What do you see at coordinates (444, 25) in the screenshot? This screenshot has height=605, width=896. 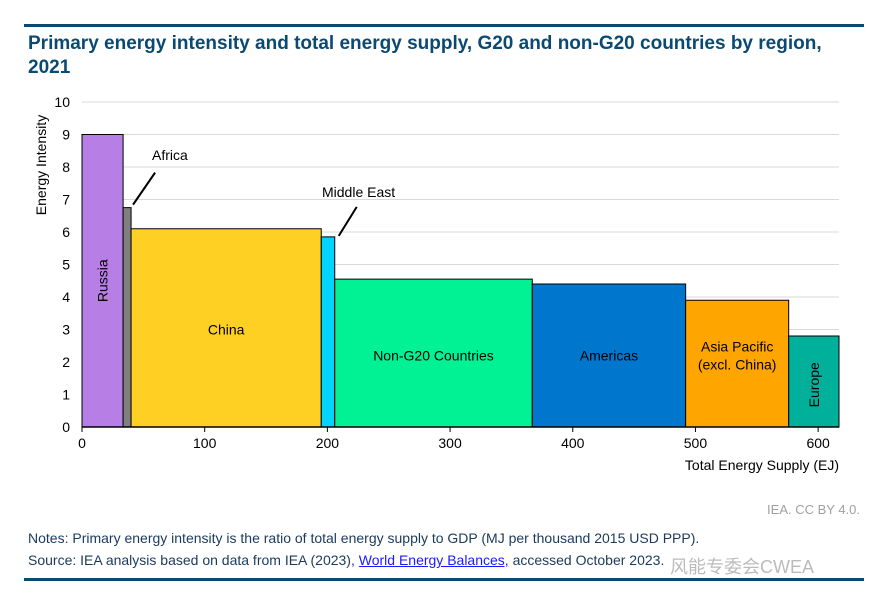 I see `top-rule` at bounding box center [444, 25].